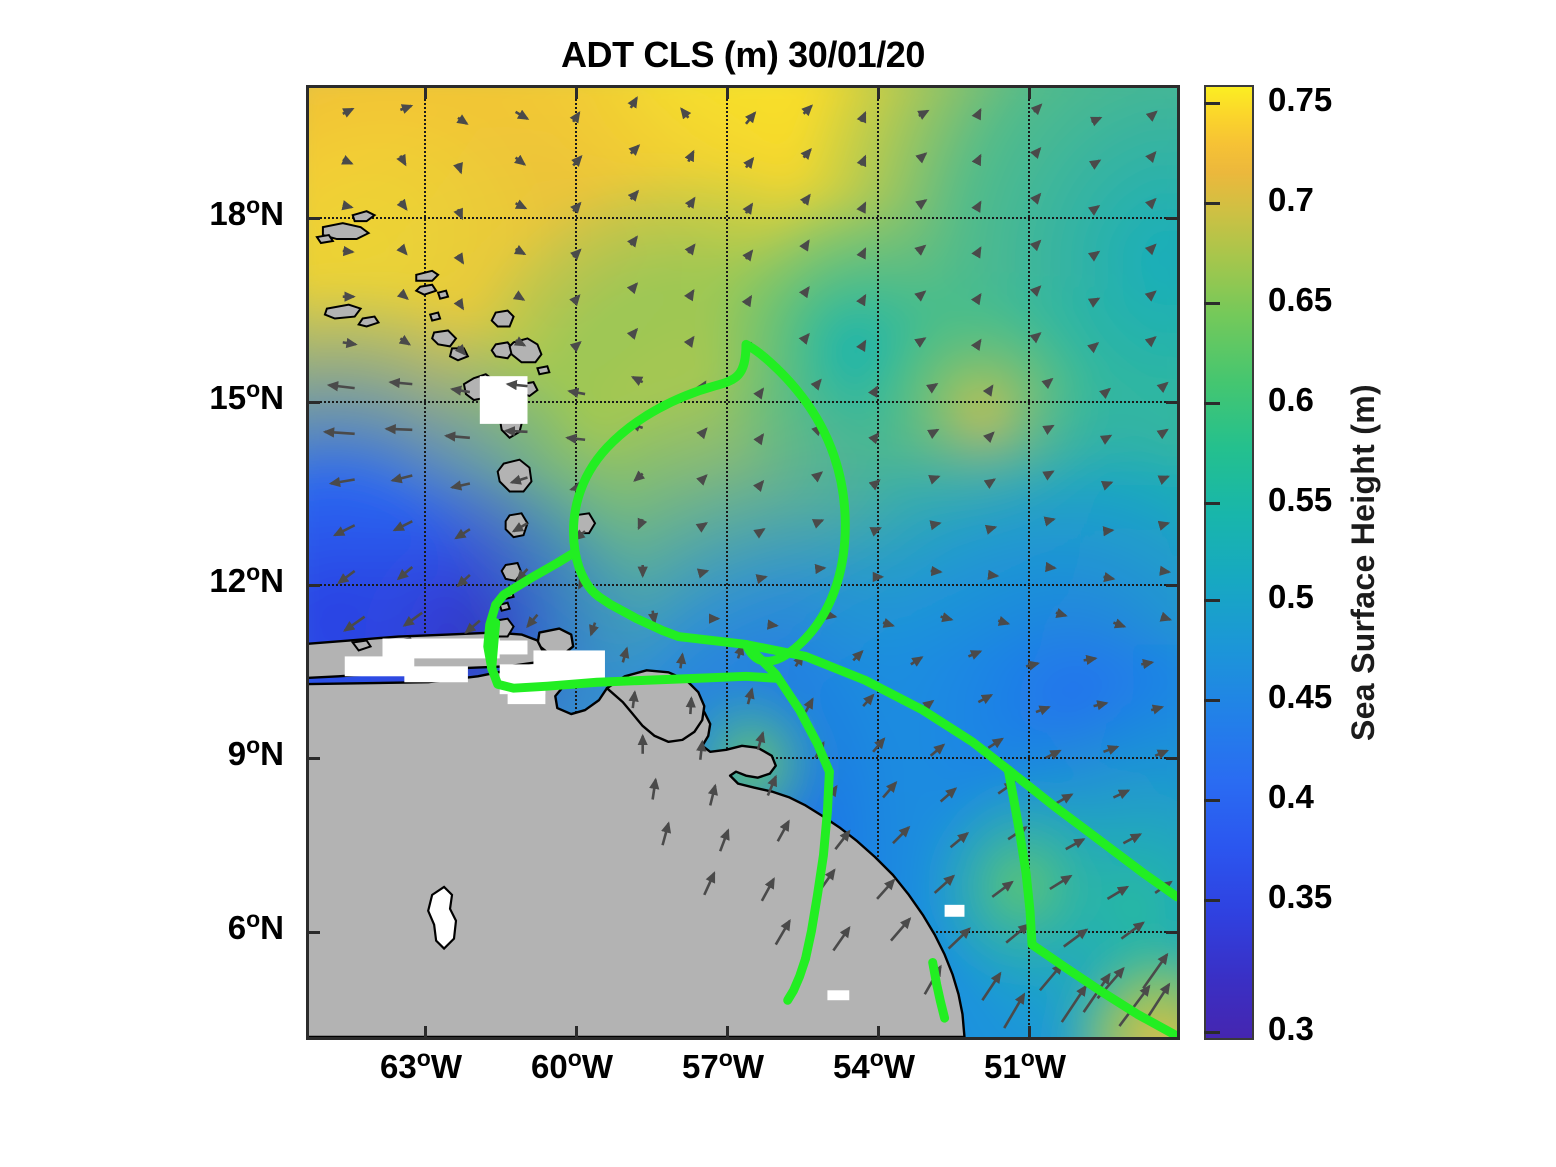 The height and width of the screenshot is (1167, 1556). I want to click on colorbar-tick-label: 0.6, so click(1291, 399).